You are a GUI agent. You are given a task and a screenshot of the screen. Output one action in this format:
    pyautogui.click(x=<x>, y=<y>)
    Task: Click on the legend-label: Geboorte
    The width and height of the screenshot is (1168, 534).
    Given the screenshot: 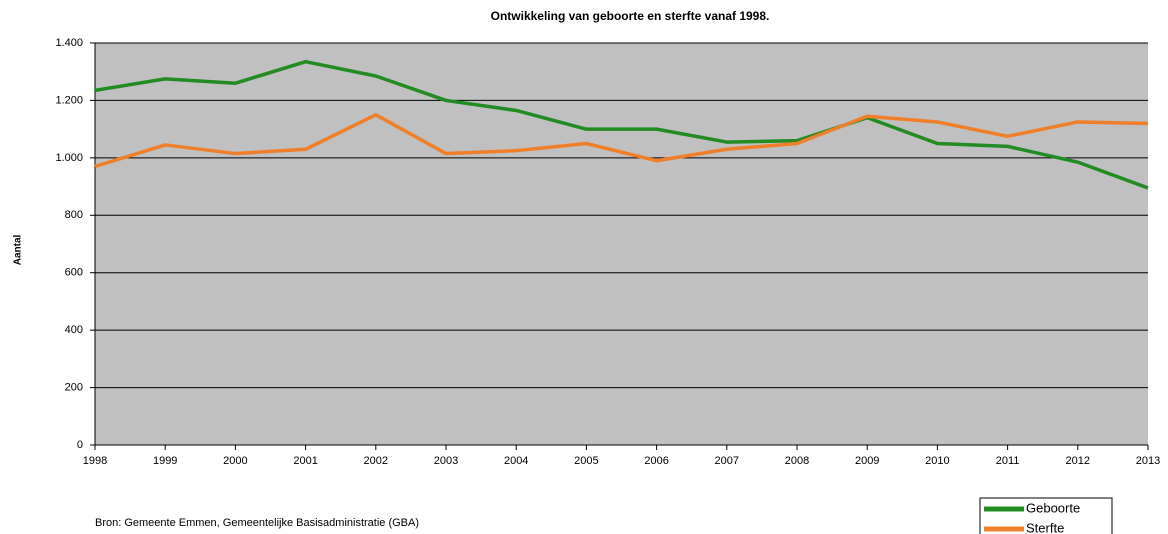 What is the action you would take?
    pyautogui.click(x=1053, y=507)
    